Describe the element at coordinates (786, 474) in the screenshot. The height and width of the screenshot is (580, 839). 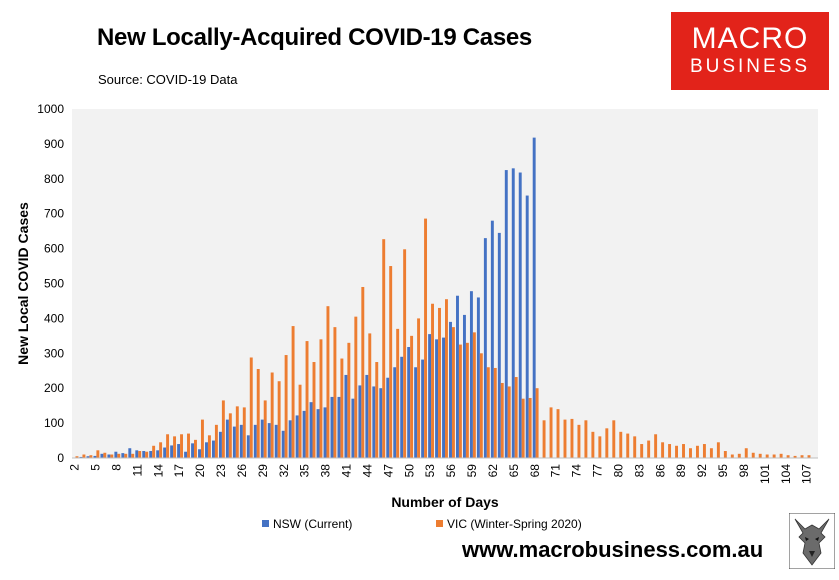
I see `x-tick-label: 104` at that location.